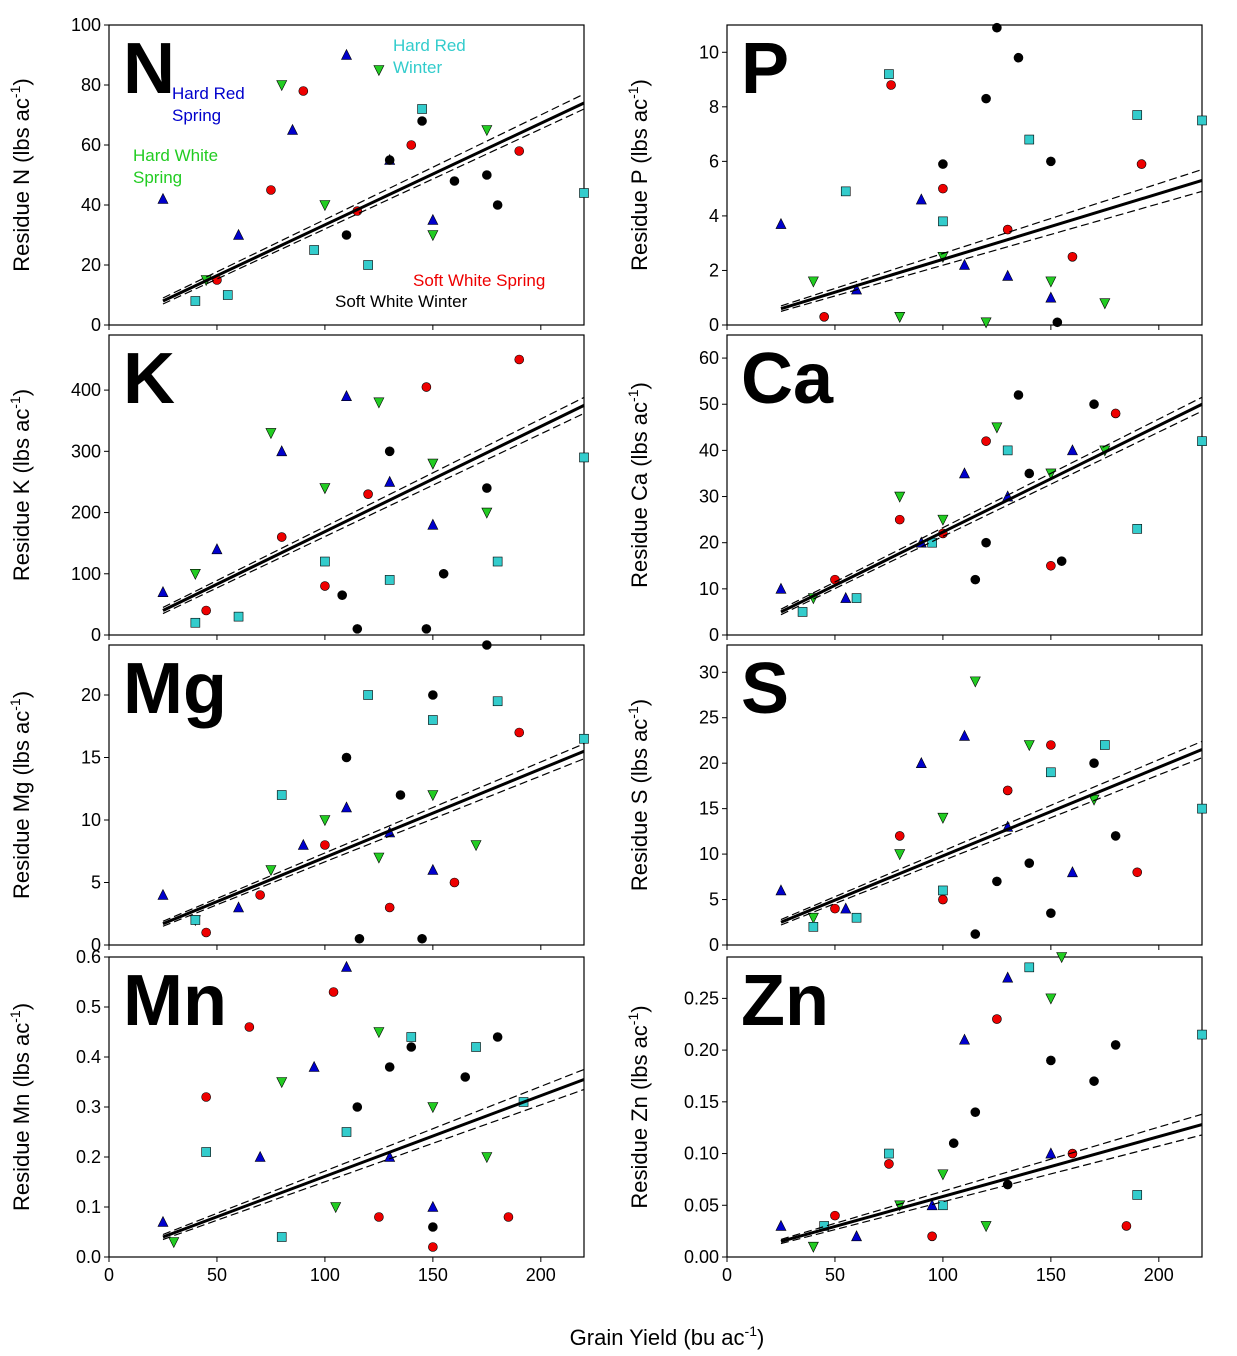 This screenshot has height=1356, width=1237. Describe the element at coordinates (835, 1275) in the screenshot. I see `x-tick-label: 50` at that location.